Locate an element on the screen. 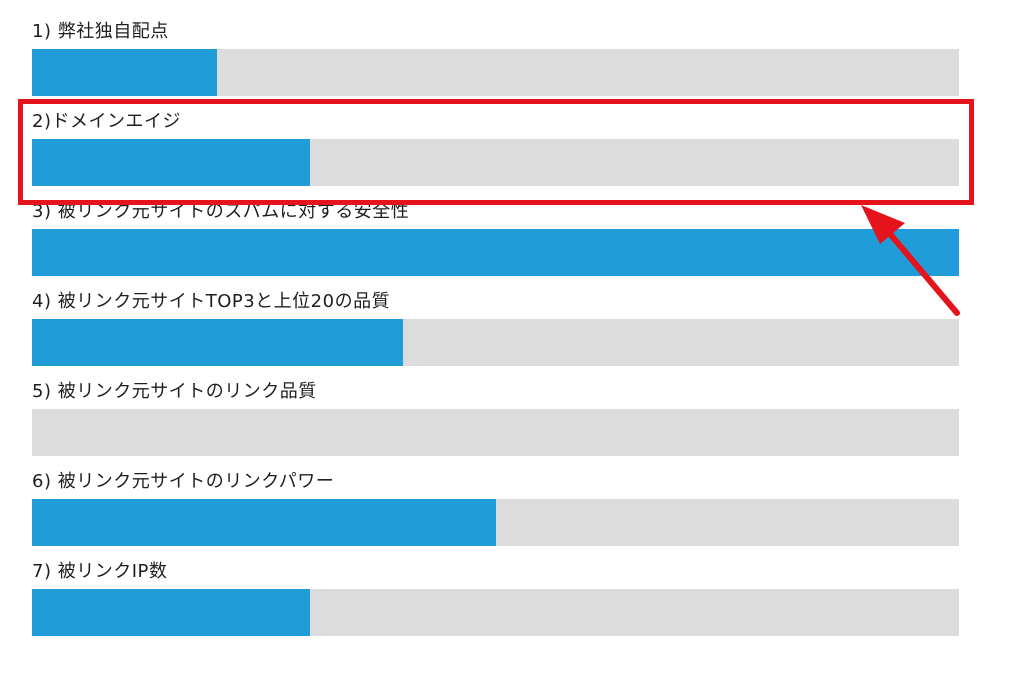 The width and height of the screenshot is (1024, 678). category-label: 1) 弊社独自配点 is located at coordinates (100, 31).